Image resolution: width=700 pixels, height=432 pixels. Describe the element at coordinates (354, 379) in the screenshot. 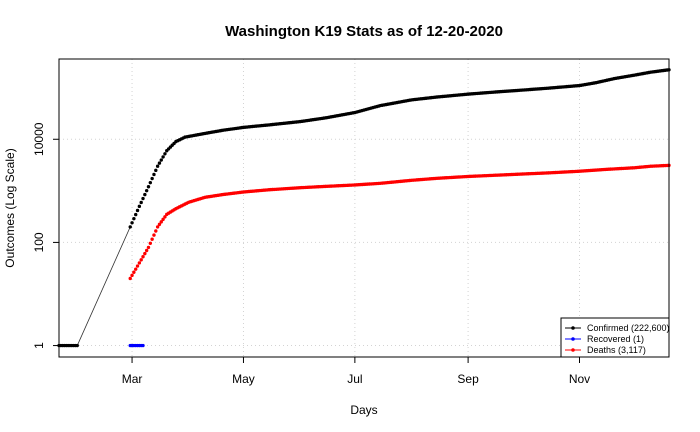

I see `x-tick-label: Jul` at that location.